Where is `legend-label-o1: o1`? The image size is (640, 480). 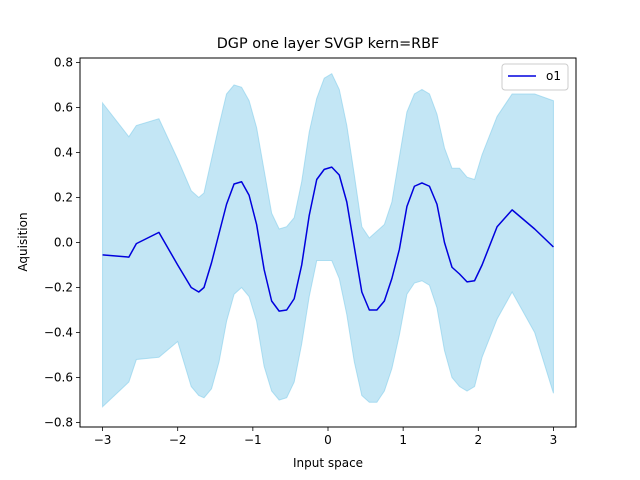
legend-label-o1: o1 is located at coordinates (553, 76).